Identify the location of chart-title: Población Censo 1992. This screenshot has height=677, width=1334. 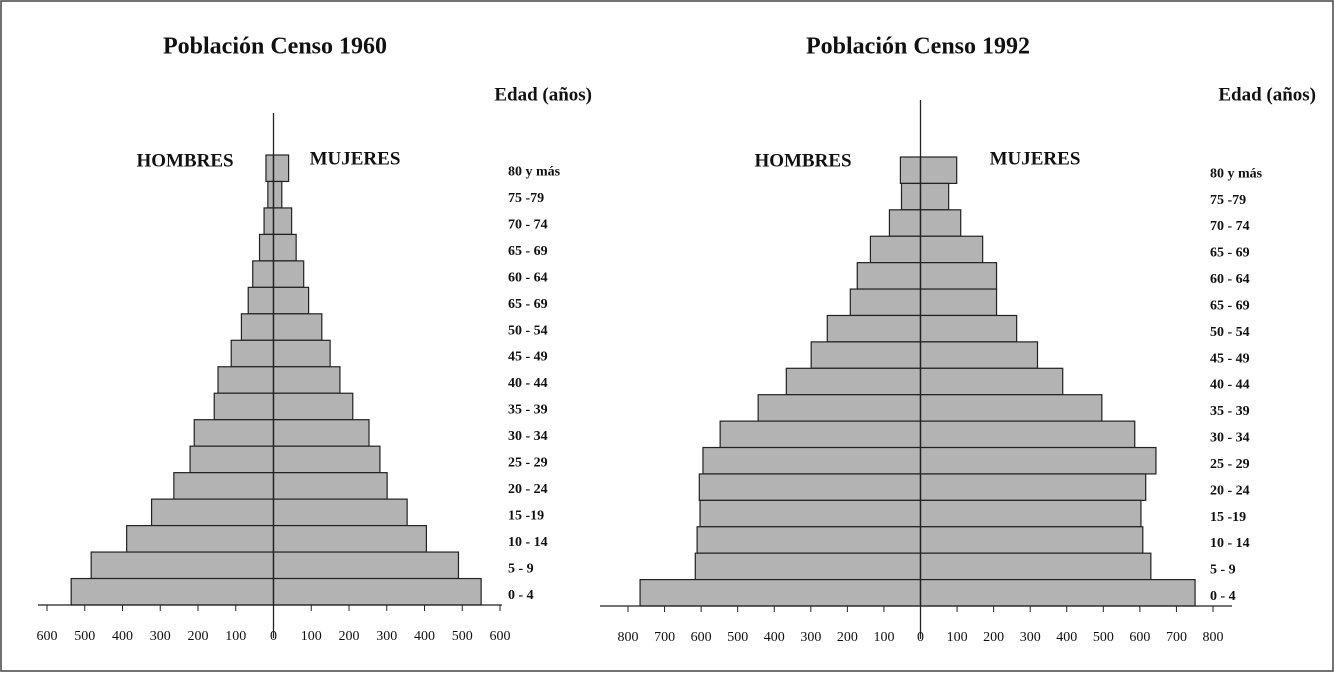
(918, 47).